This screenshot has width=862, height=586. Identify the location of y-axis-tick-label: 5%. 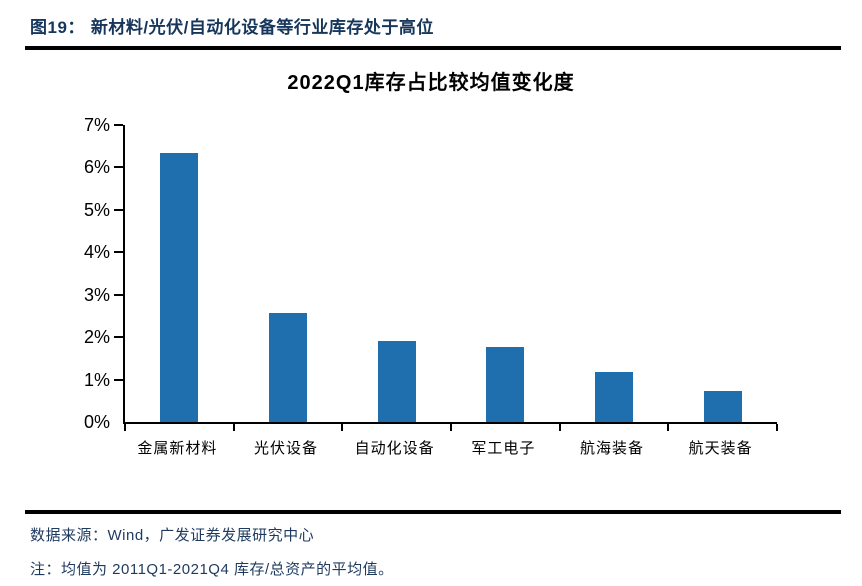
(96, 209).